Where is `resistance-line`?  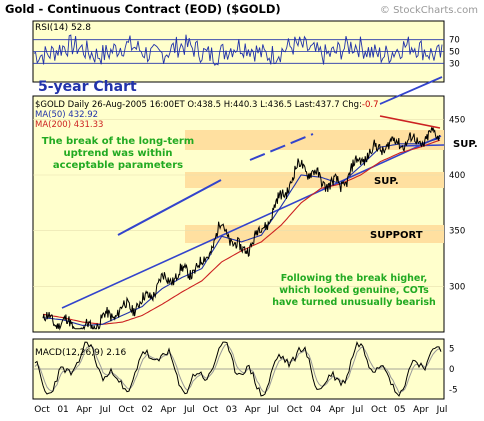 resistance-line is located at coordinates (410, 122).